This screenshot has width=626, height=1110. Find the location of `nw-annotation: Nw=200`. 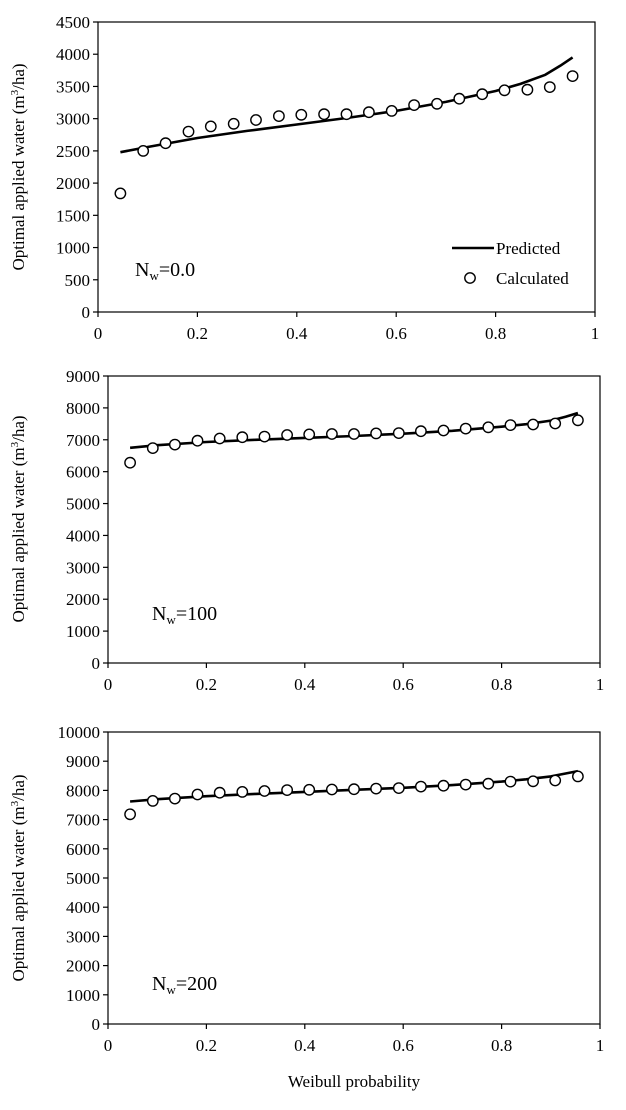

nw-annotation: Nw=200 is located at coordinates (184, 985).